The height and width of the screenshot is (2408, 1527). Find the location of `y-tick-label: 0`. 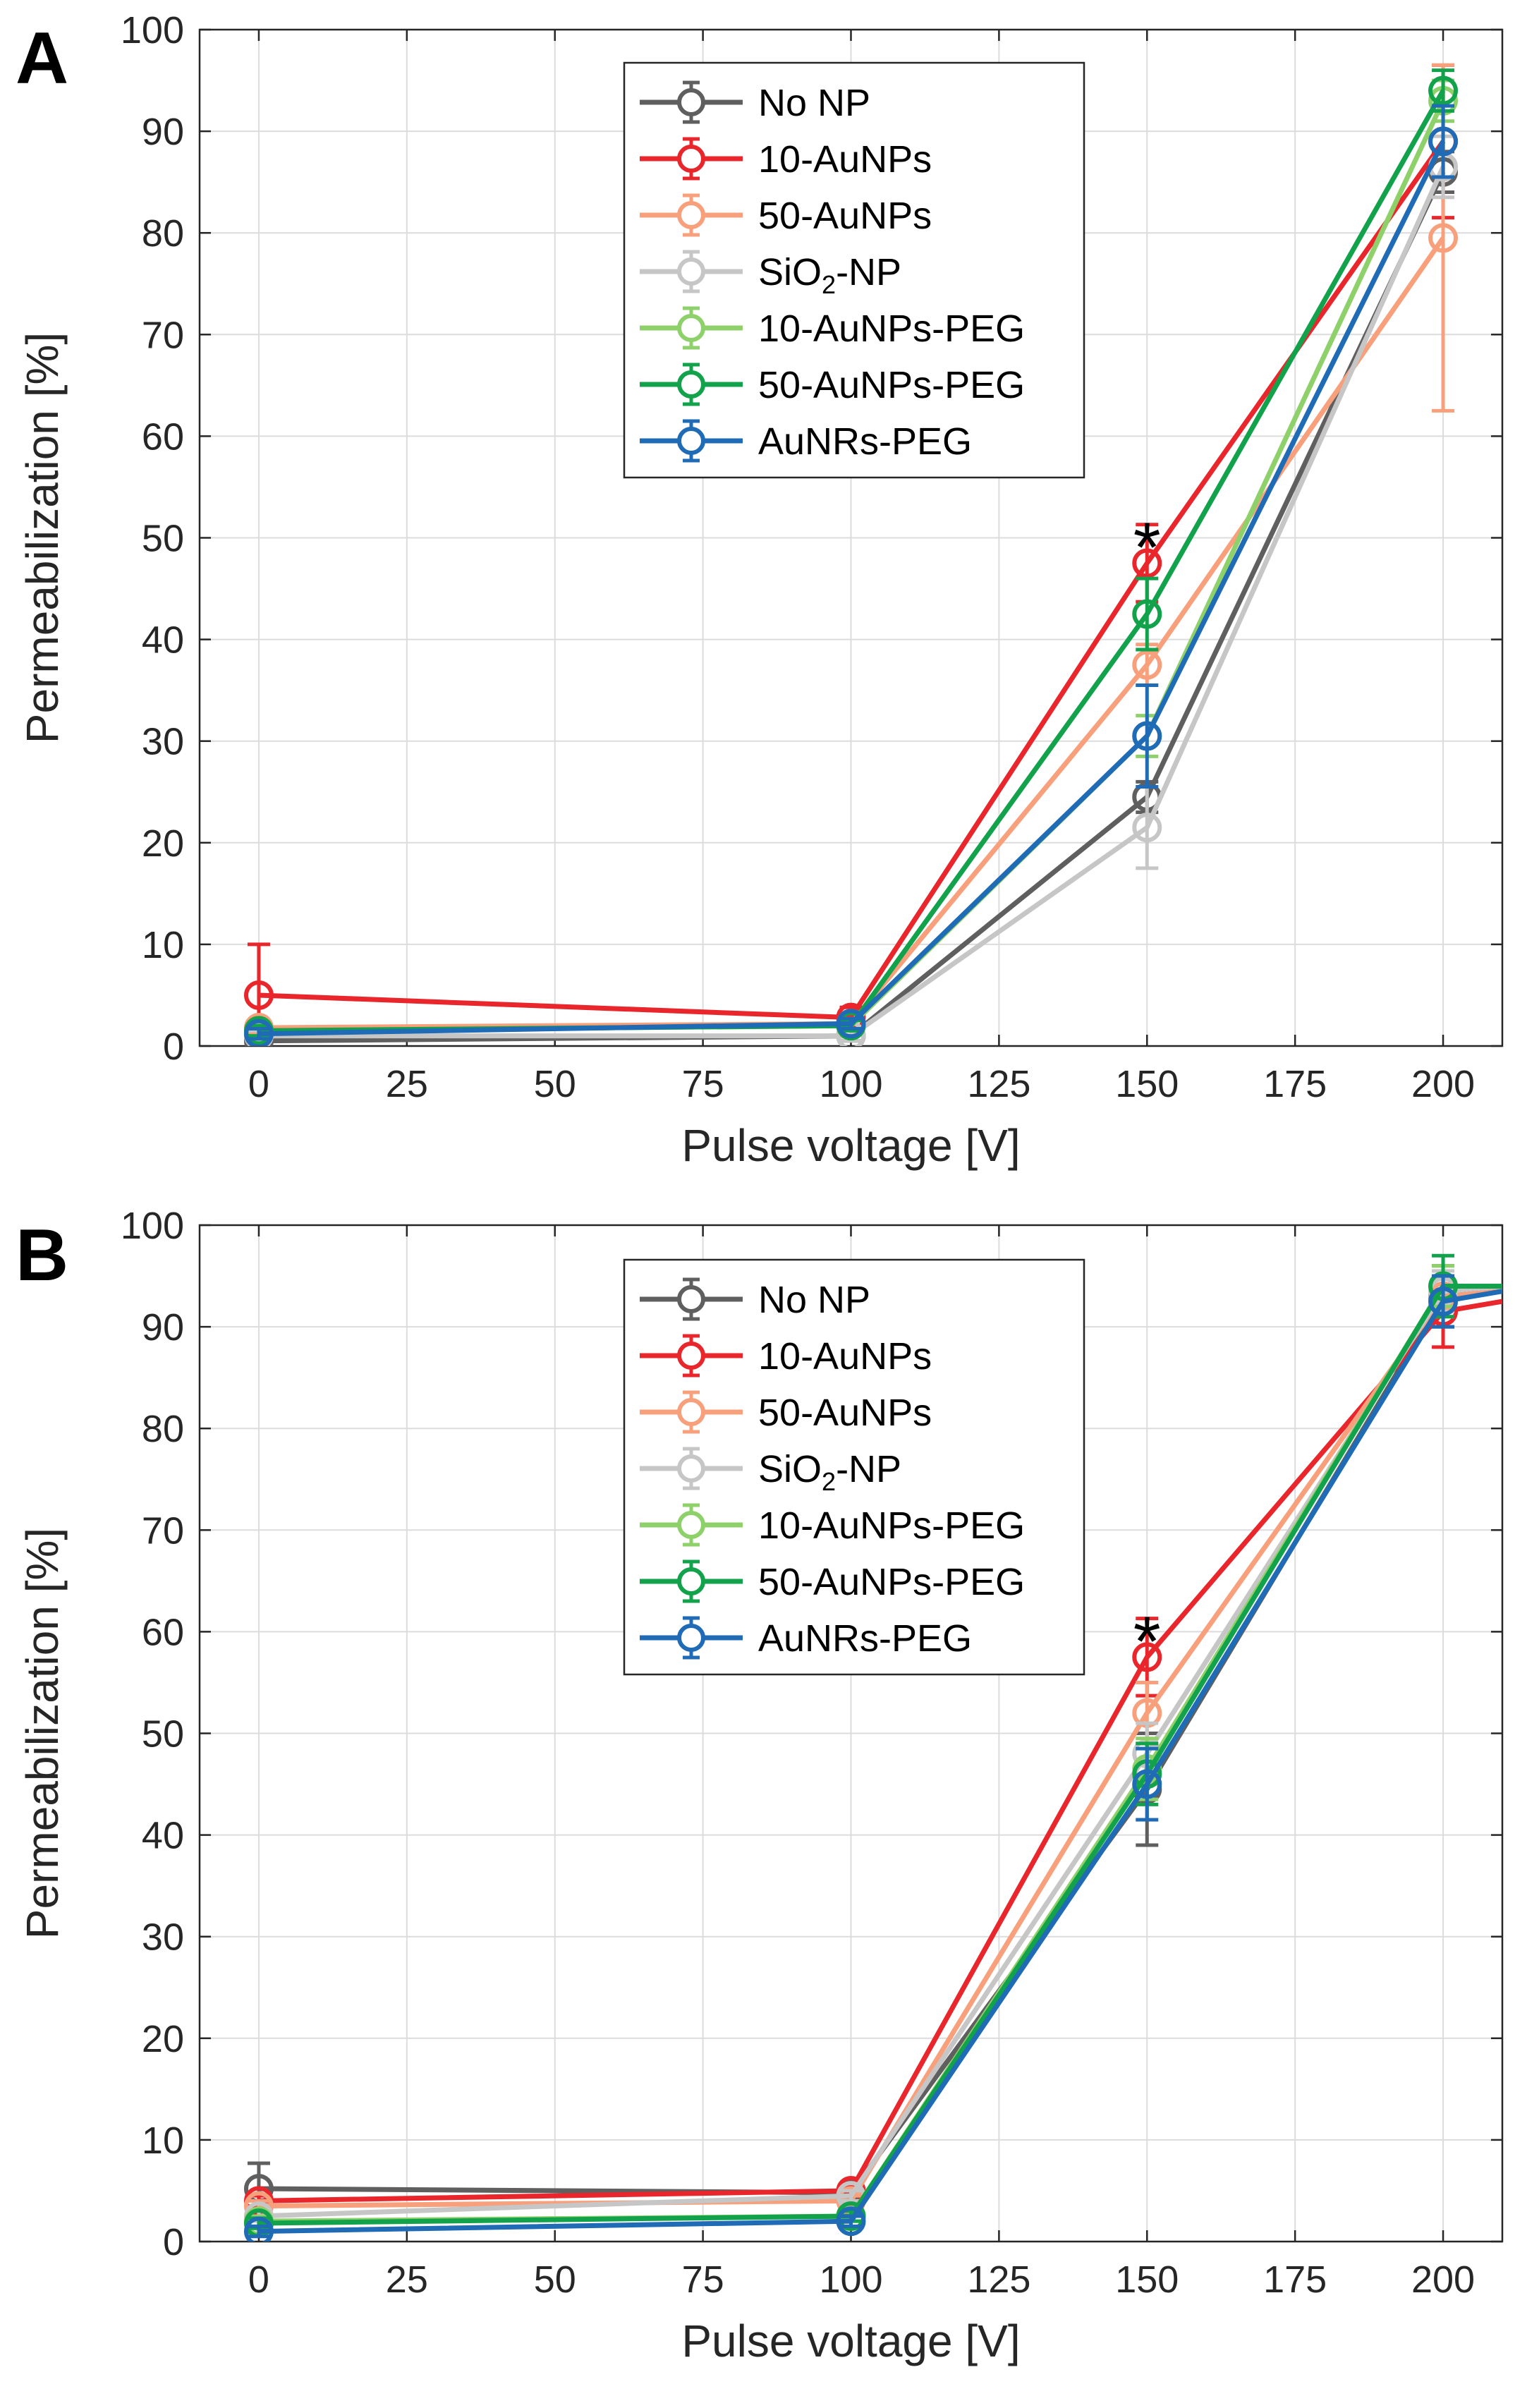

y-tick-label: 0 is located at coordinates (174, 1047).